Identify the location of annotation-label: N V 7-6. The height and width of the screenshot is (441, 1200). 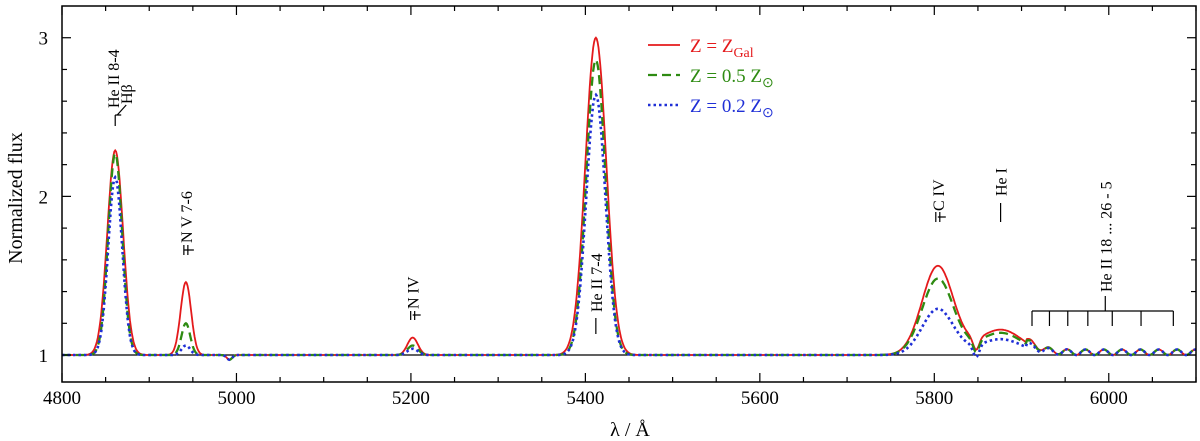
(187, 217).